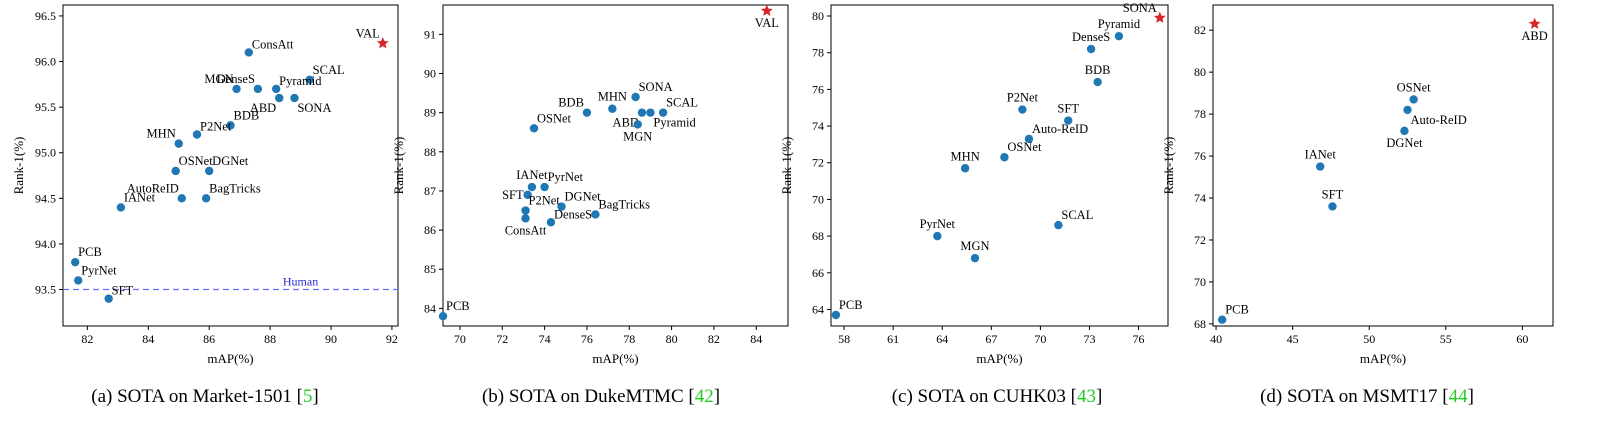 The height and width of the screenshot is (421, 1610). I want to click on y-tick-label: 84, so click(430, 308).